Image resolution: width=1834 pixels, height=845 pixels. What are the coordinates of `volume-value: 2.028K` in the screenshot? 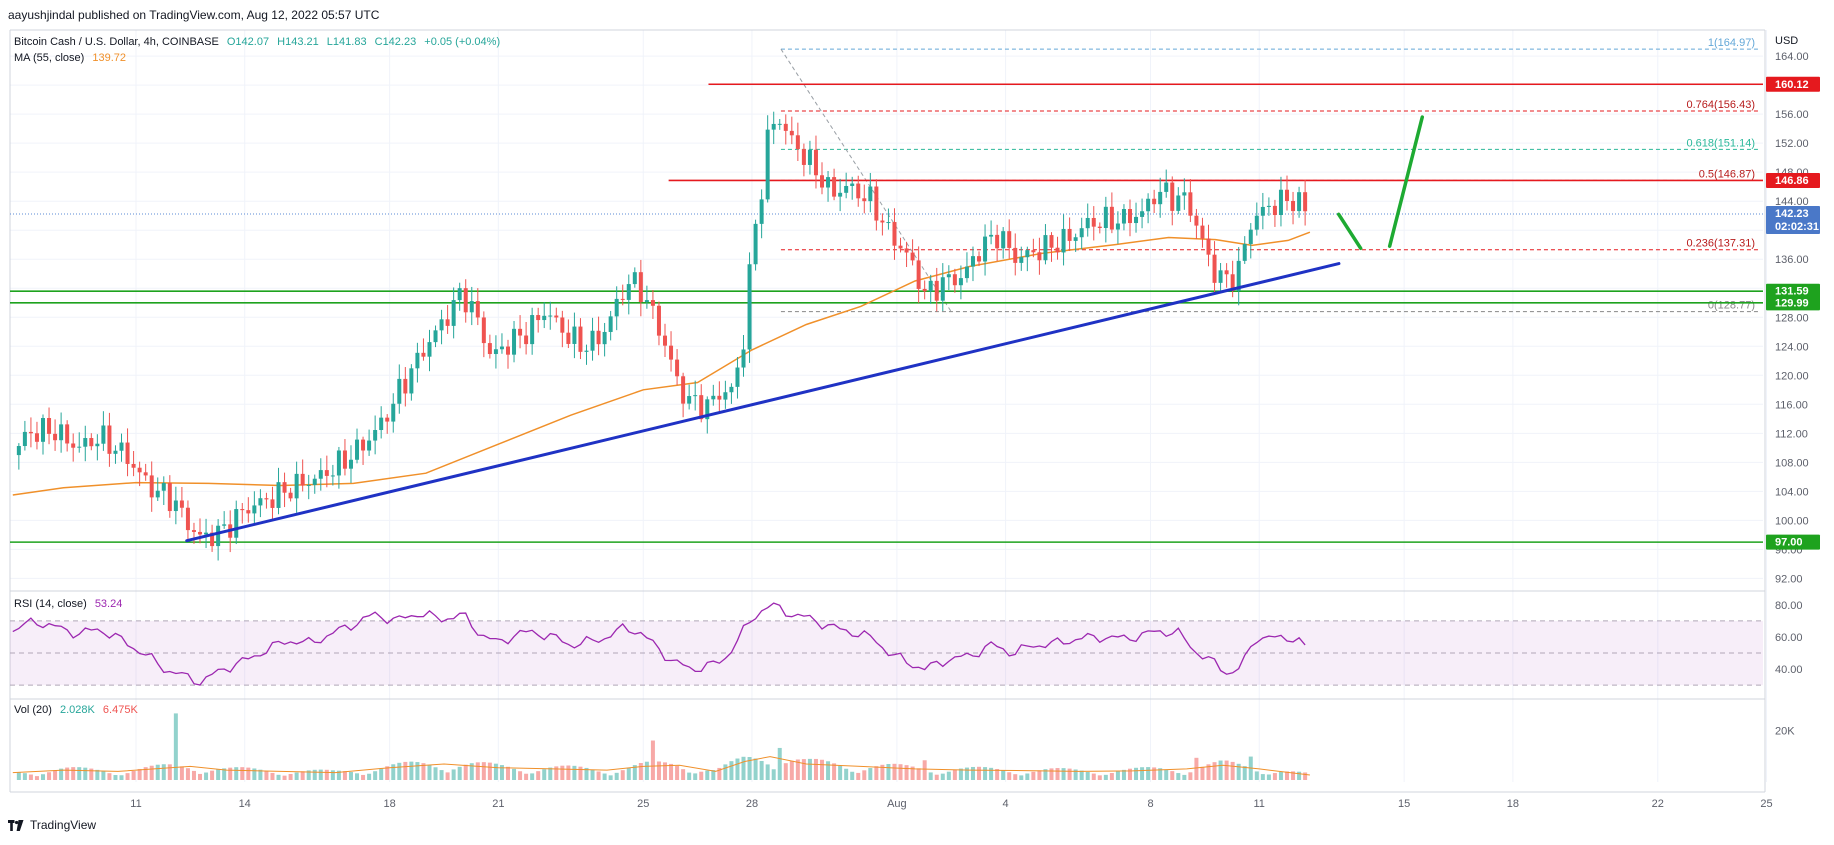 It's located at (77, 710).